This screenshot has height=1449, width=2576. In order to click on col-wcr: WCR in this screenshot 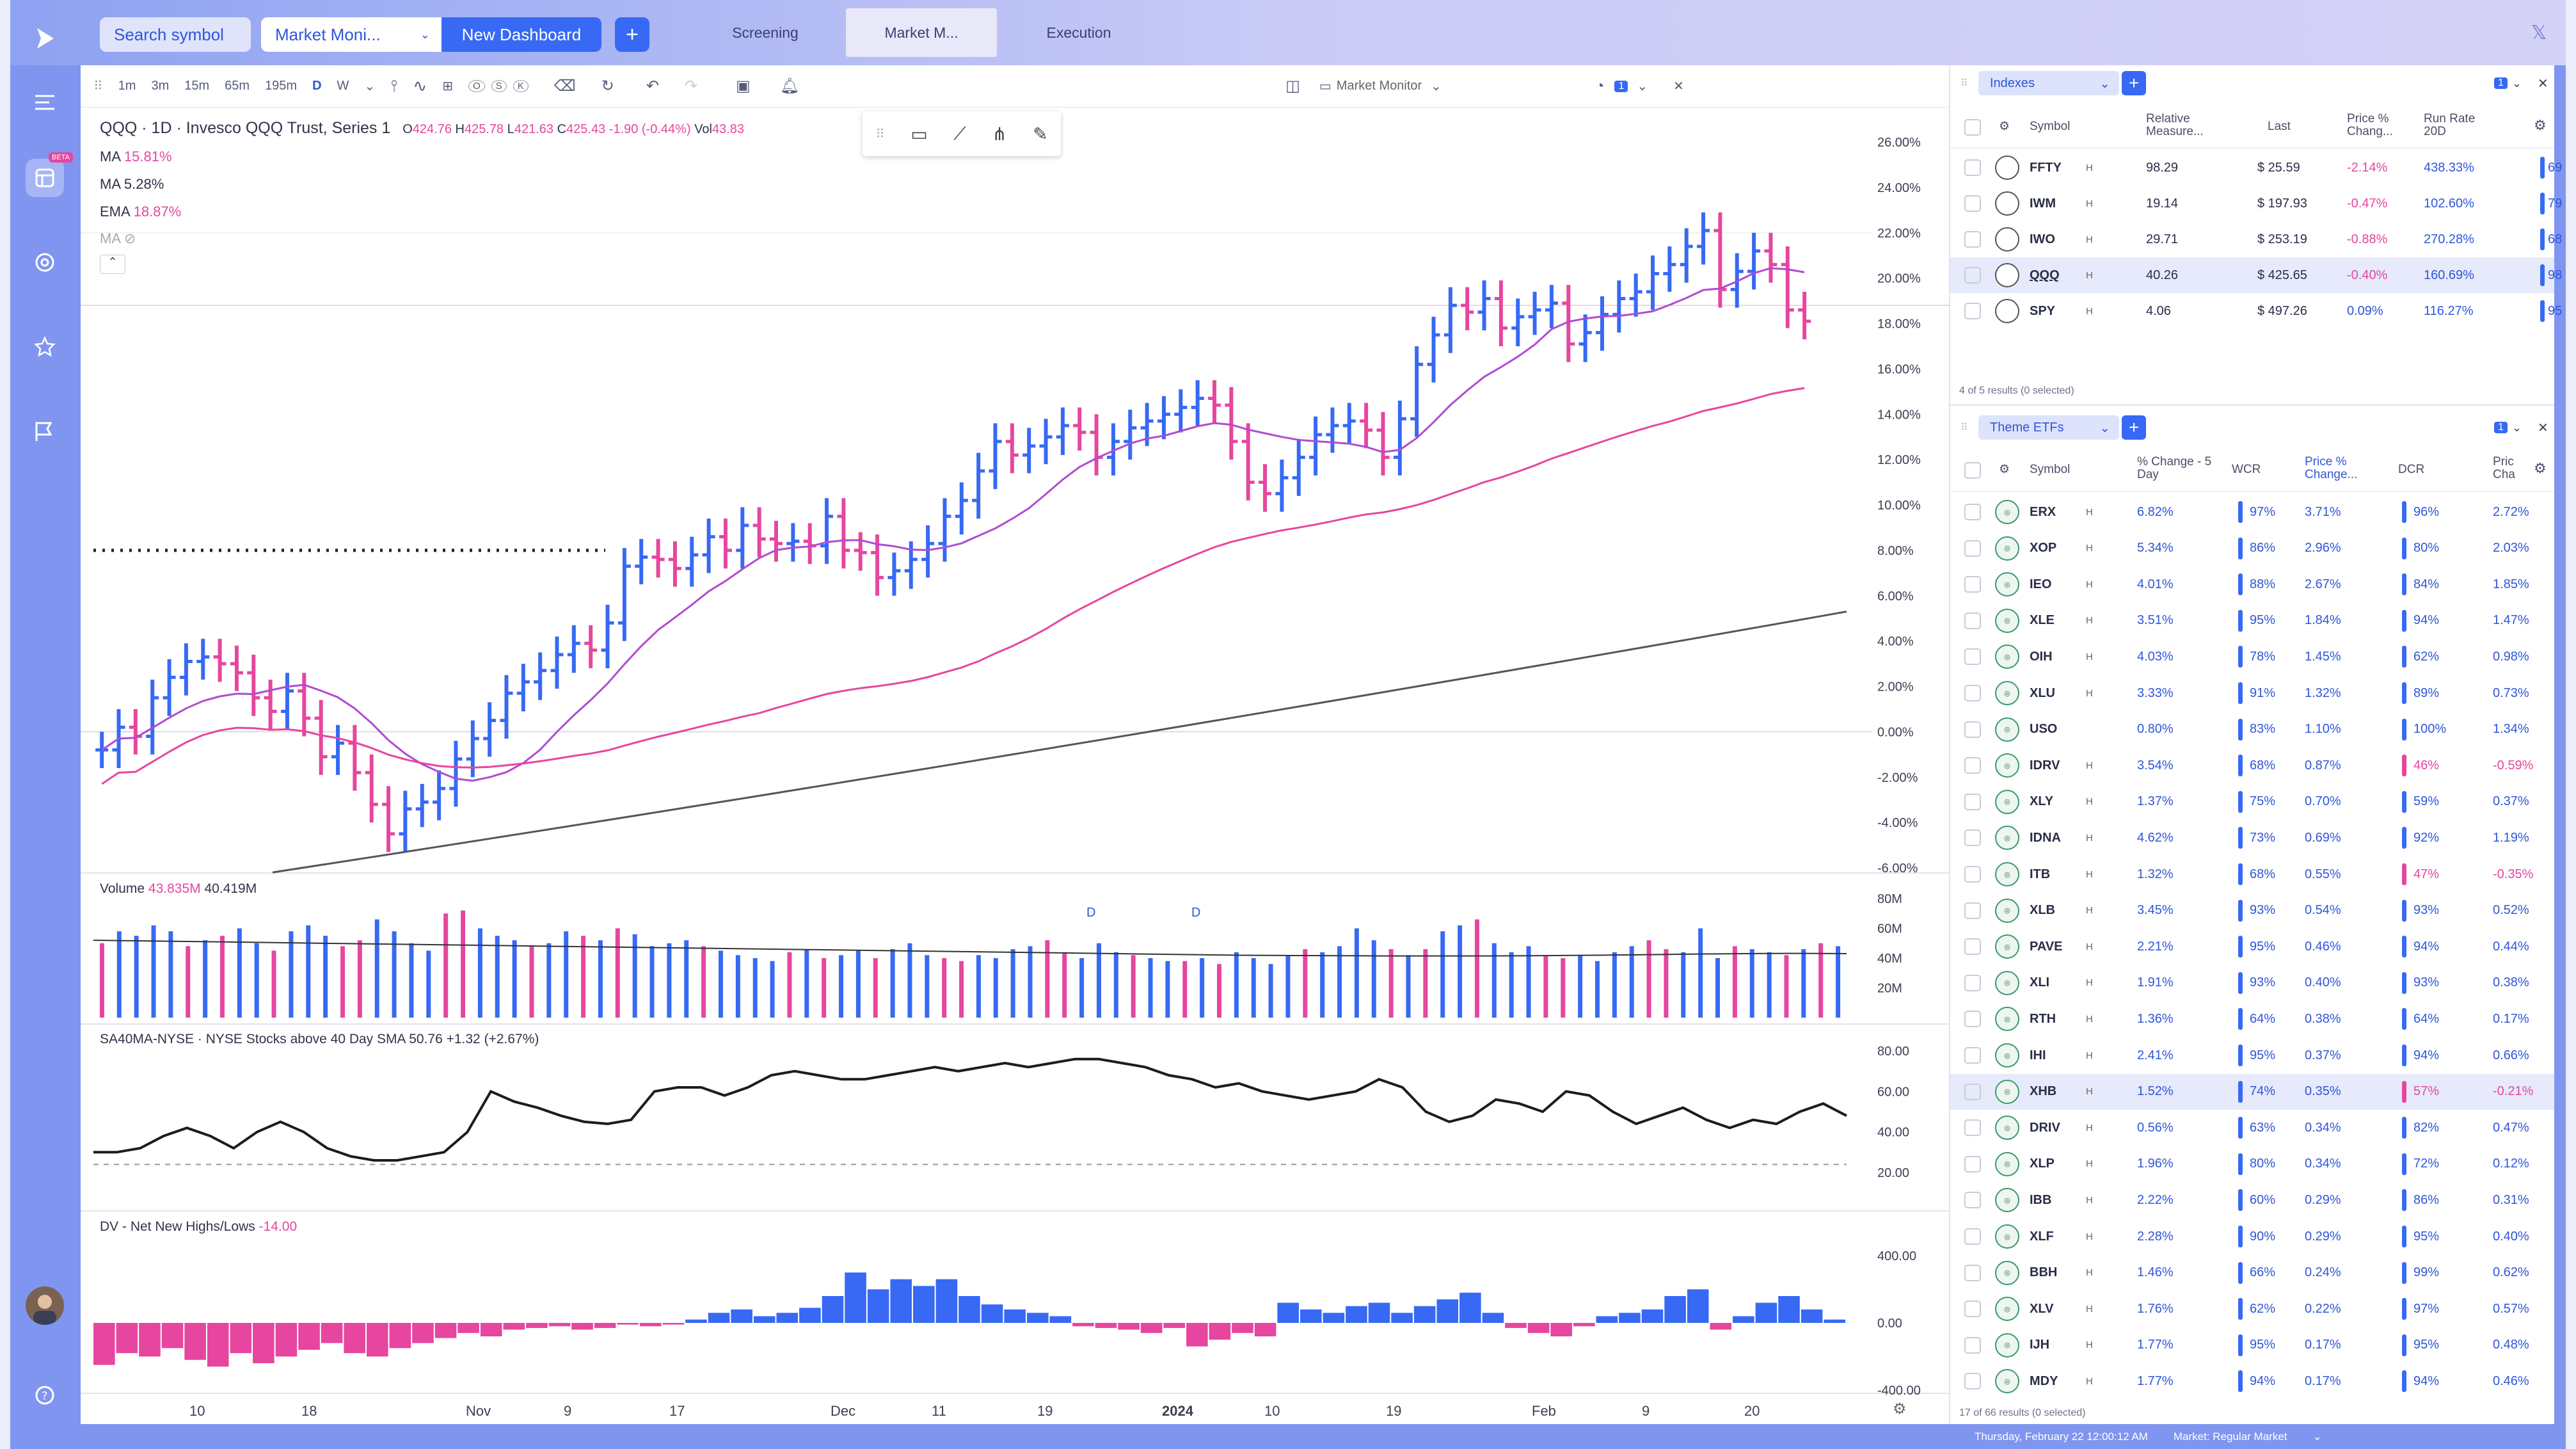, I will do `click(2247, 469)`.